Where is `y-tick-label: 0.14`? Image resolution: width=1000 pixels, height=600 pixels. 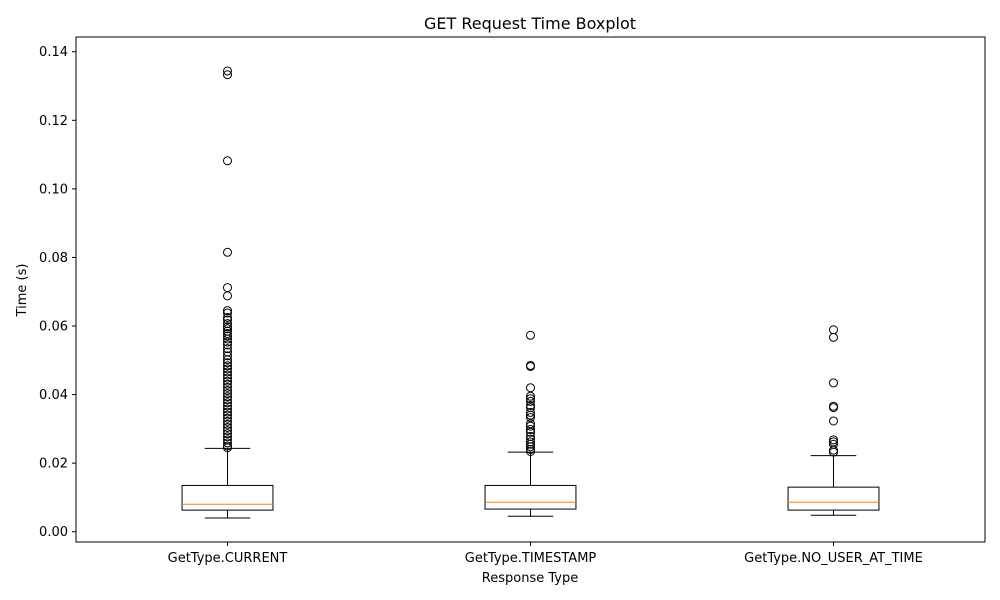 y-tick-label: 0.14 is located at coordinates (53, 52).